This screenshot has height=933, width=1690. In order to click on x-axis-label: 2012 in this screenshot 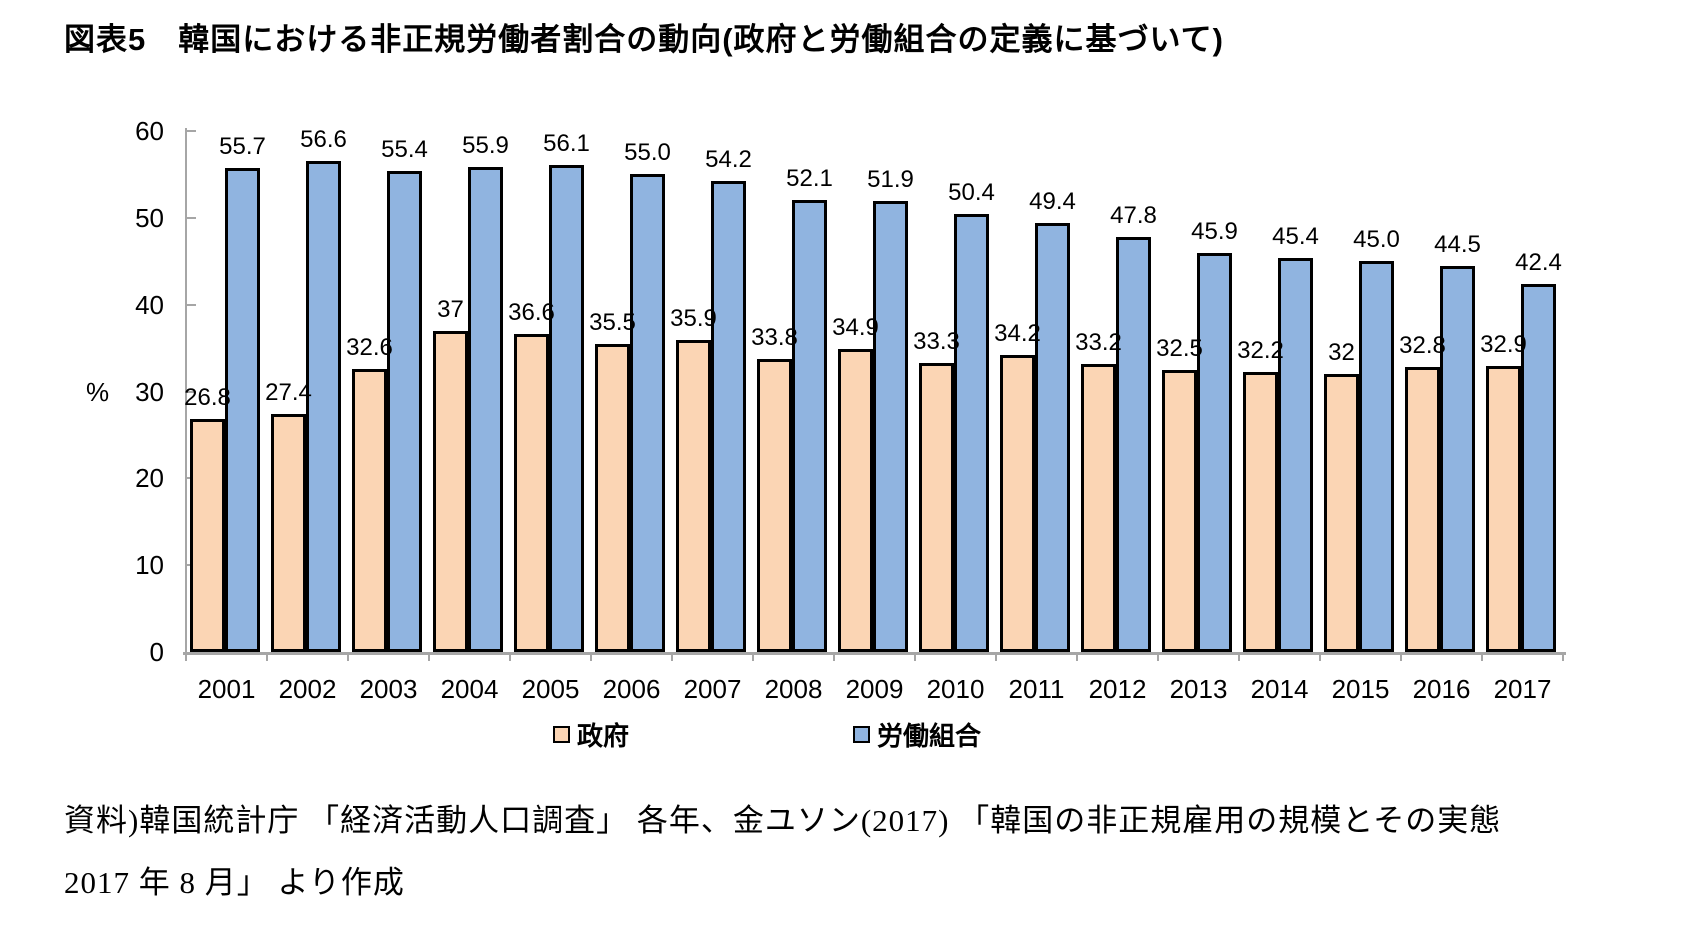, I will do `click(1117, 689)`.